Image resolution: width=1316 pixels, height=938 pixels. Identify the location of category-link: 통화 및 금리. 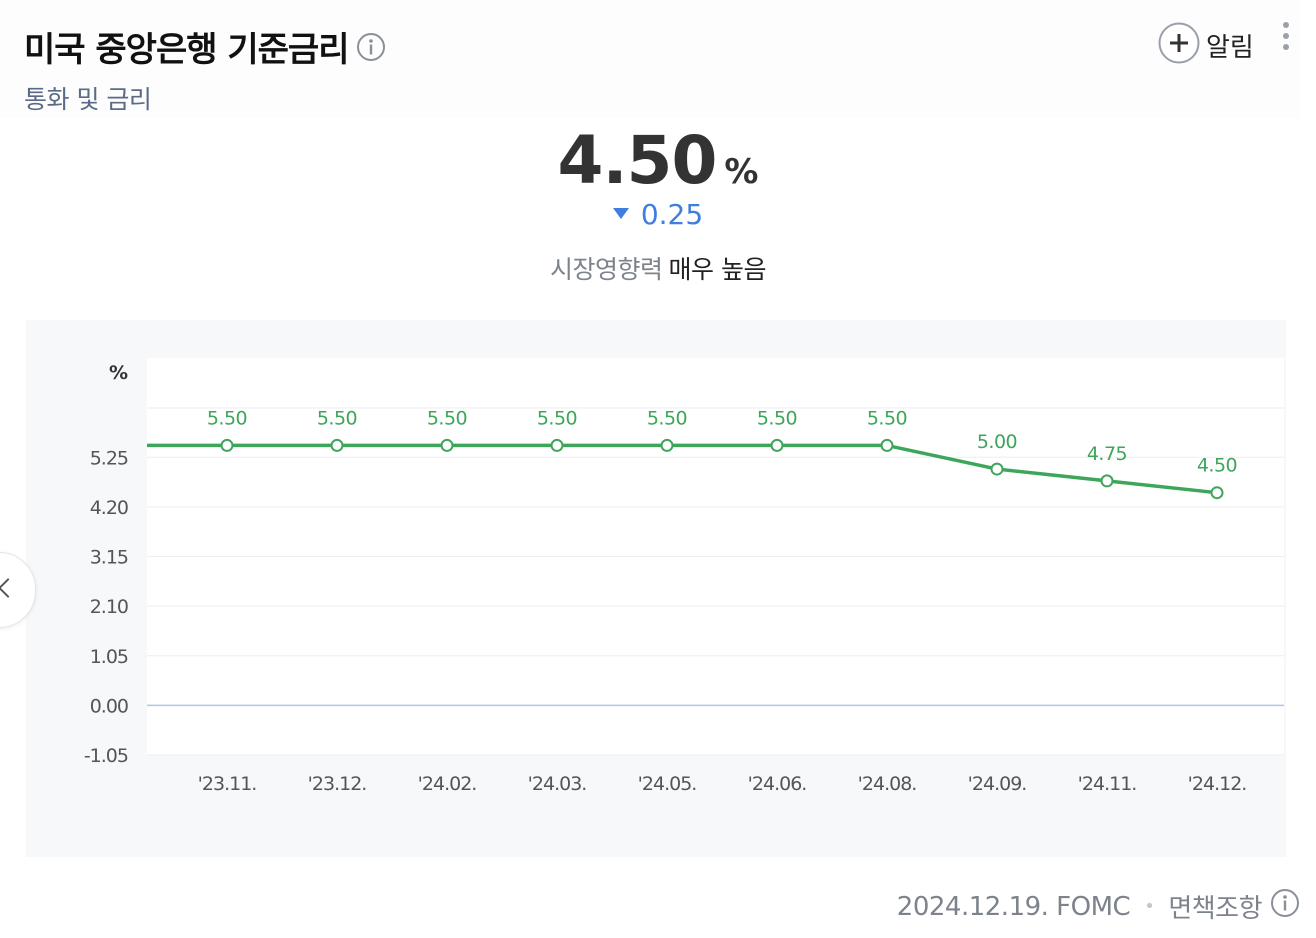
(88, 99).